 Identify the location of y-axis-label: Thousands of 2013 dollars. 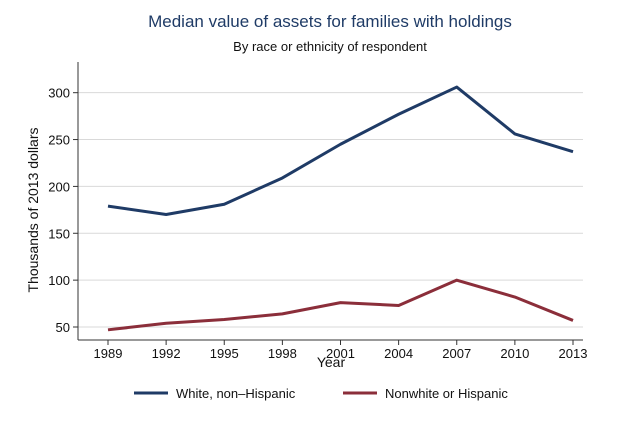
(33, 210).